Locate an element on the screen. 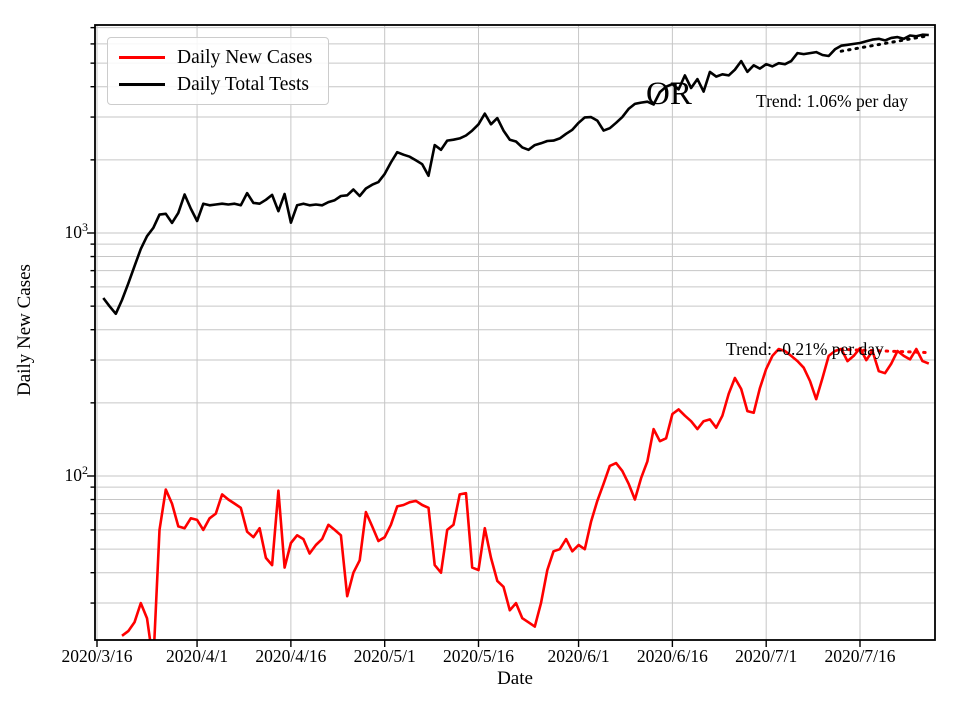  y-tick-label-100: 10² is located at coordinates (76, 474).